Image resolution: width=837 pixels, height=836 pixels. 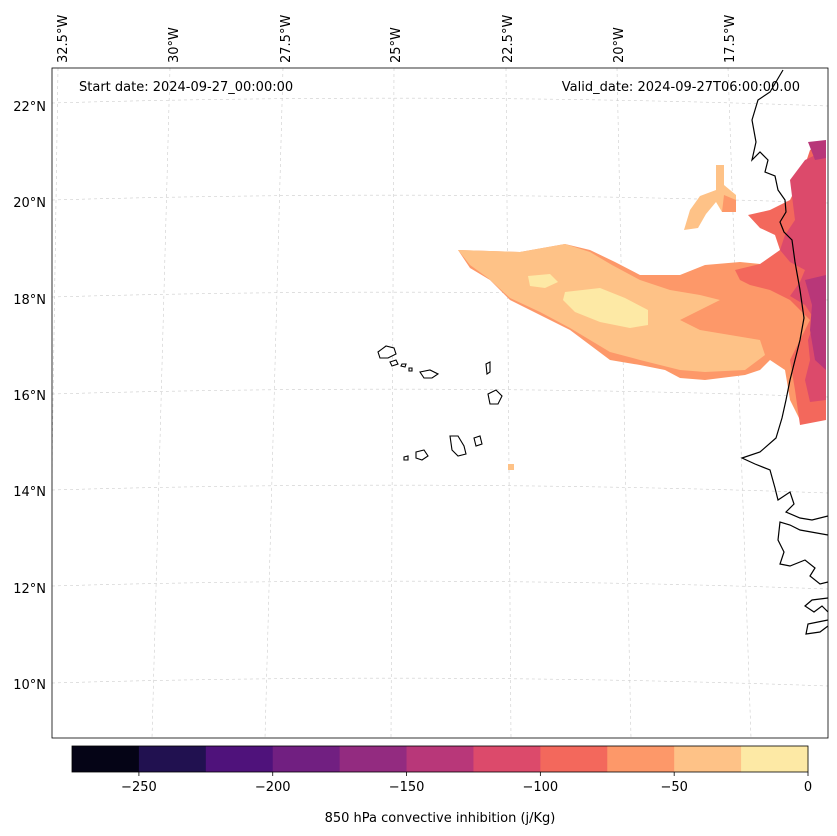 I want to click on cin-region-plume-core, so click(x=605, y=308).